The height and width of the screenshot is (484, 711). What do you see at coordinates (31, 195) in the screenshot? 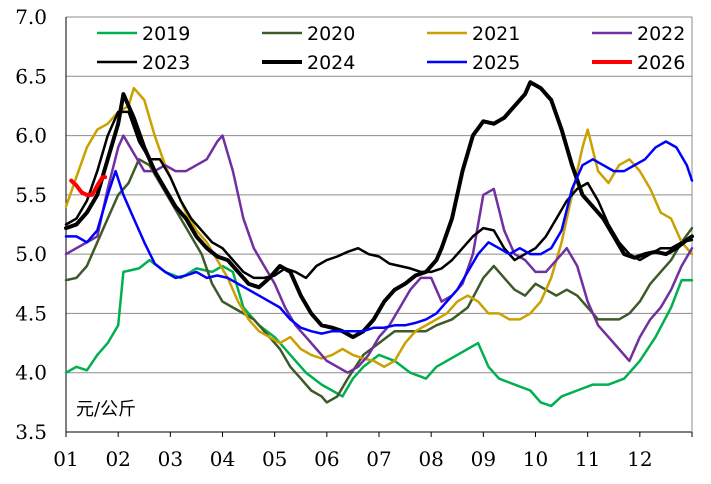
I see `y-tick-label: 5.5` at bounding box center [31, 195].